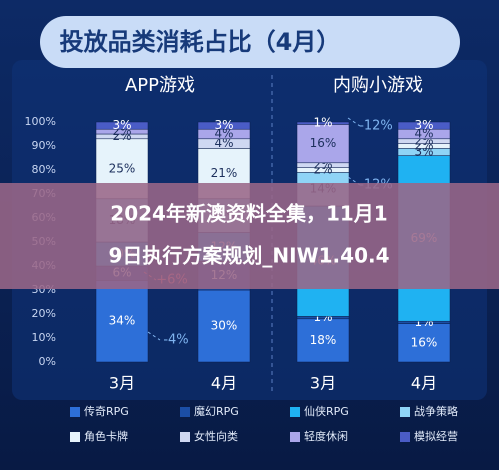 This screenshot has width=499, height=470. Describe the element at coordinates (44, 337) in the screenshot. I see `y-tick-label: 10%` at that location.